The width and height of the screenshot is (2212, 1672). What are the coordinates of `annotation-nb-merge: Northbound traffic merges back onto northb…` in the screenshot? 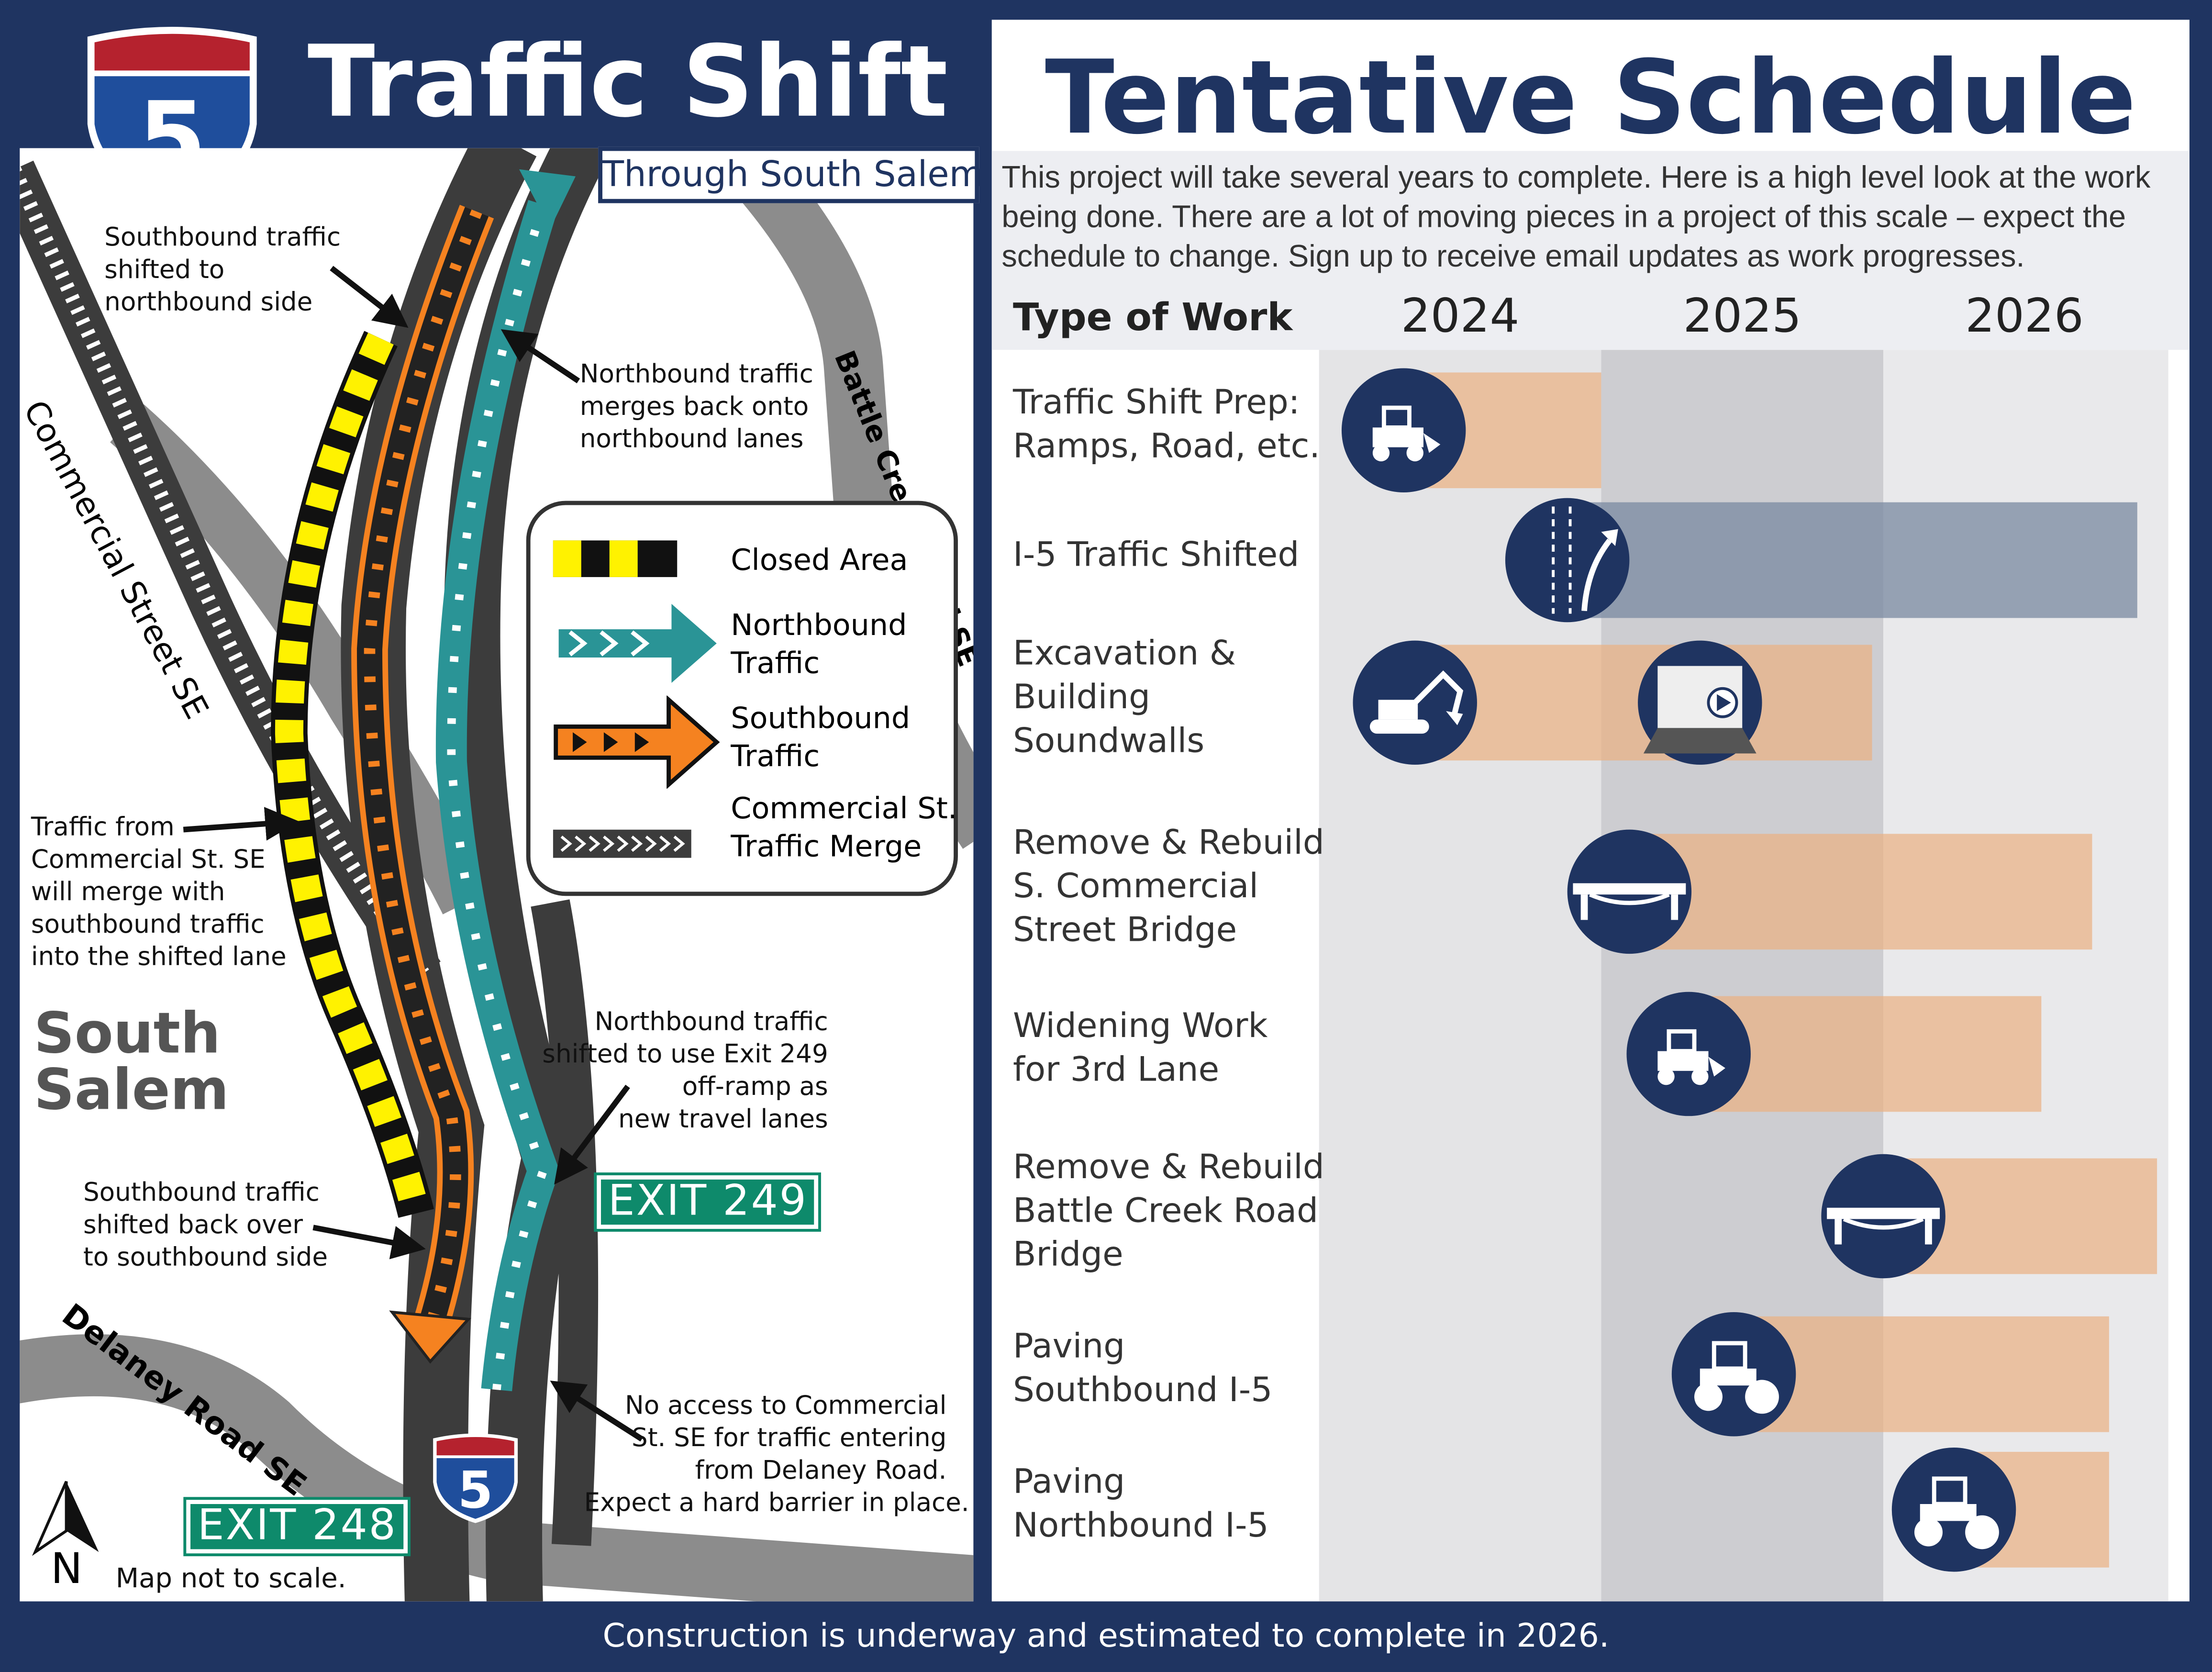 It's located at (696, 407).